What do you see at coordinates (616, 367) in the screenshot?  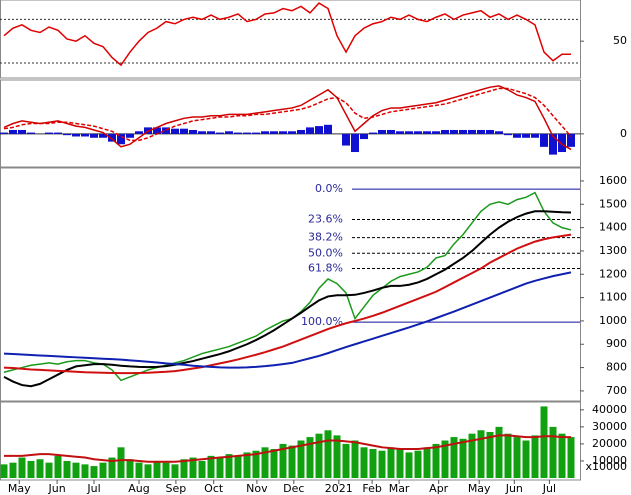 I see `y-tick-label: 800` at bounding box center [616, 367].